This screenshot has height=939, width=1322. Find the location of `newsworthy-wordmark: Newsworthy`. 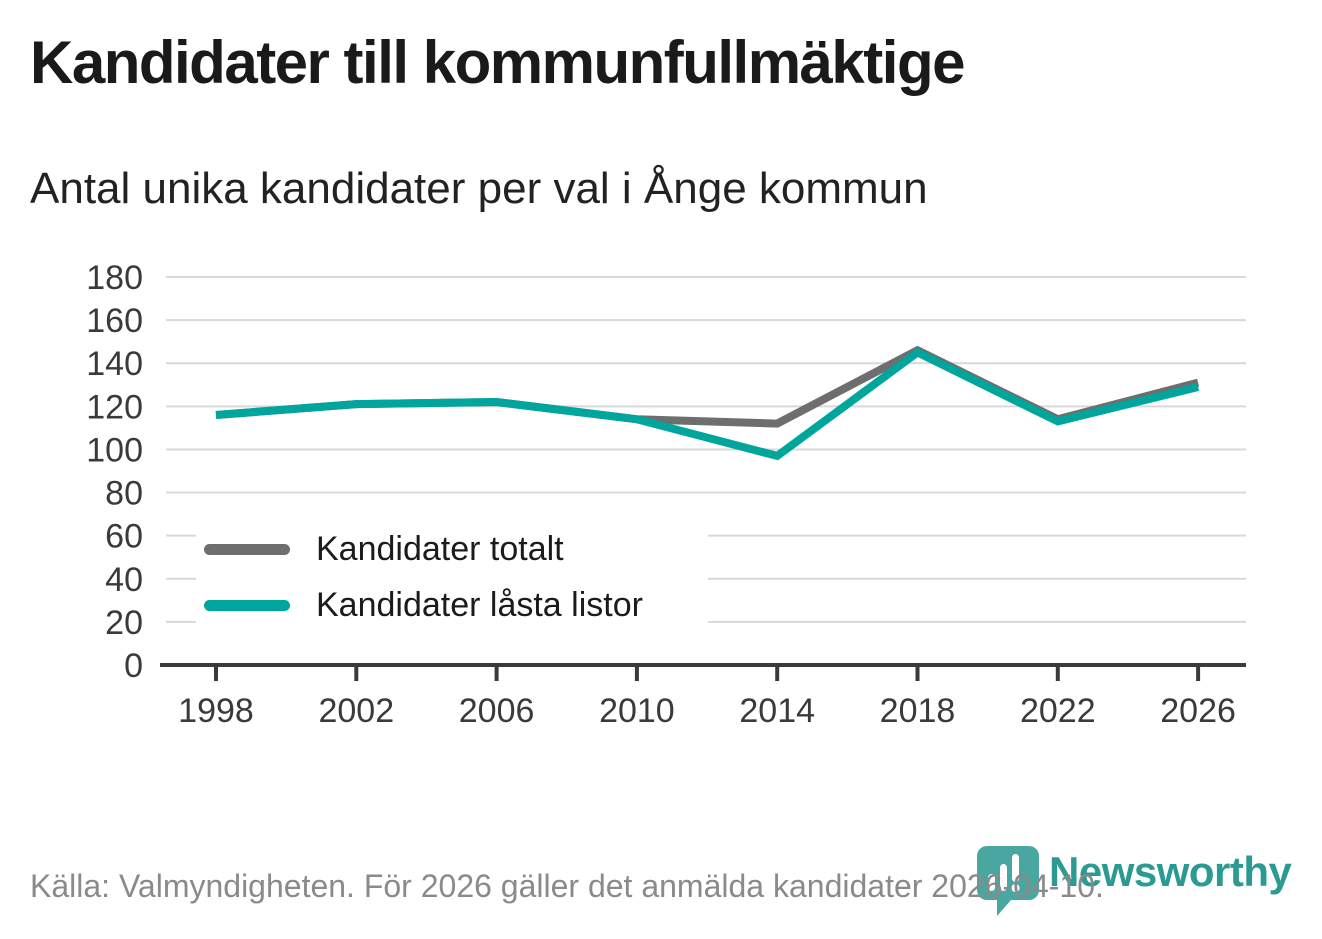

newsworthy-wordmark: Newsworthy is located at coordinates (1170, 871).